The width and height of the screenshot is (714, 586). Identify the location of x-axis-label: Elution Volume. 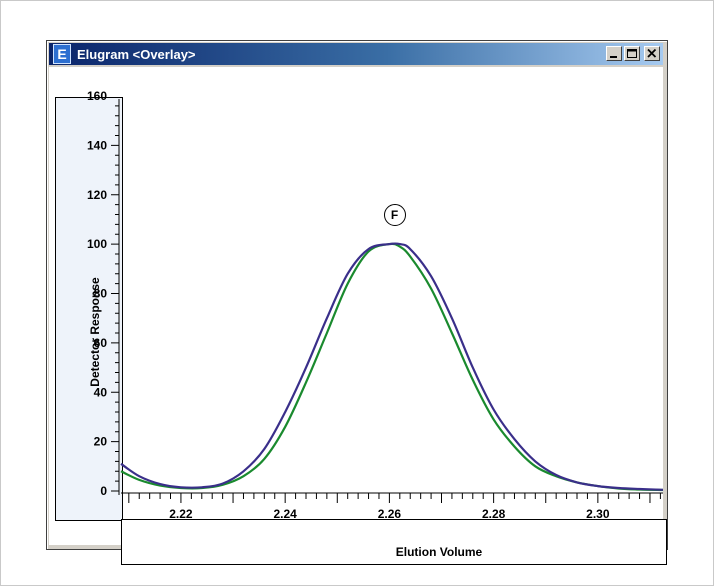
(439, 552).